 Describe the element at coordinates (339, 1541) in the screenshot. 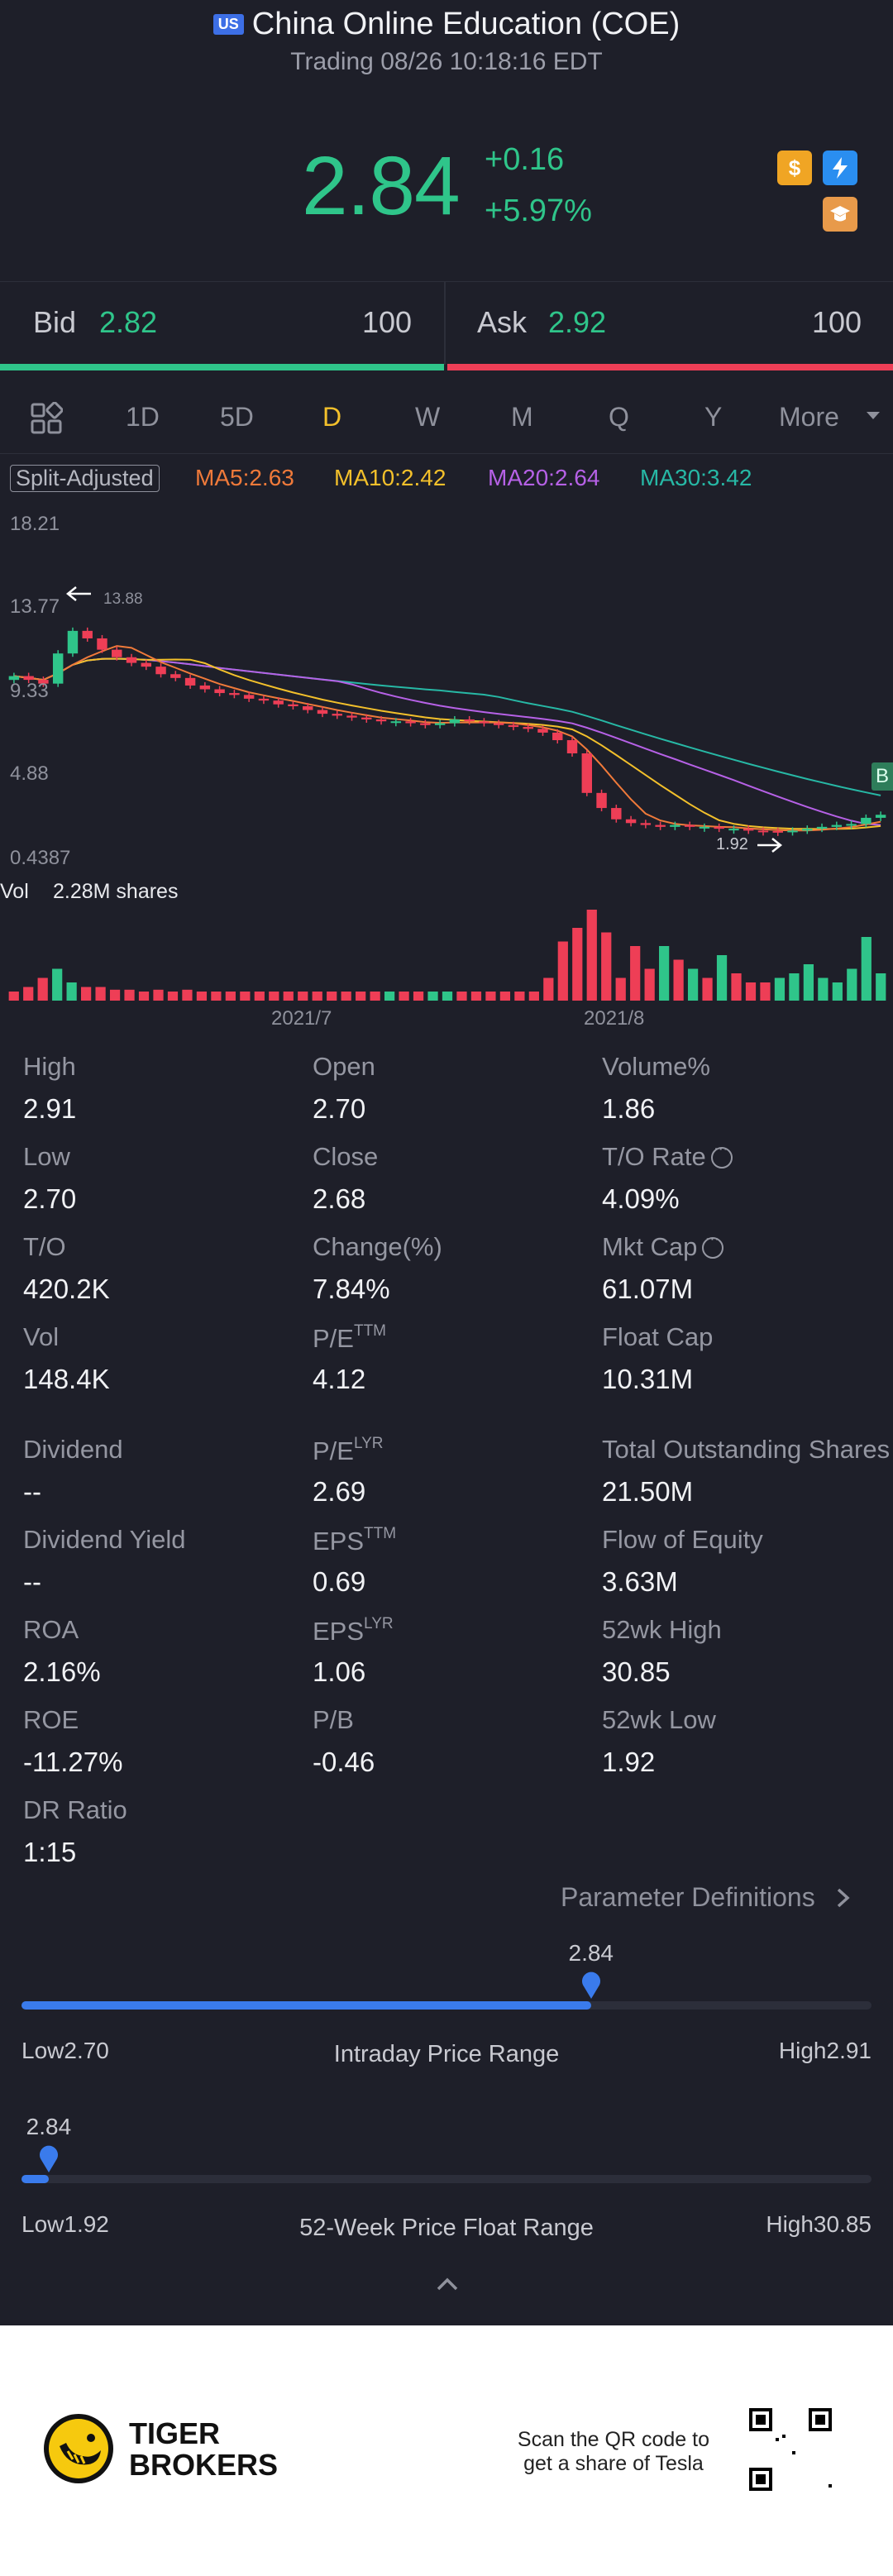

I see `stat-label-text: EPS` at that location.